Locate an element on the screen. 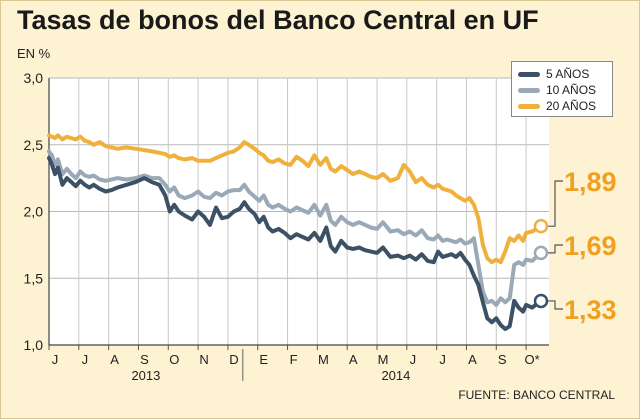 Image resolution: width=640 pixels, height=420 pixels. x-tick-label: O* is located at coordinates (532, 359).